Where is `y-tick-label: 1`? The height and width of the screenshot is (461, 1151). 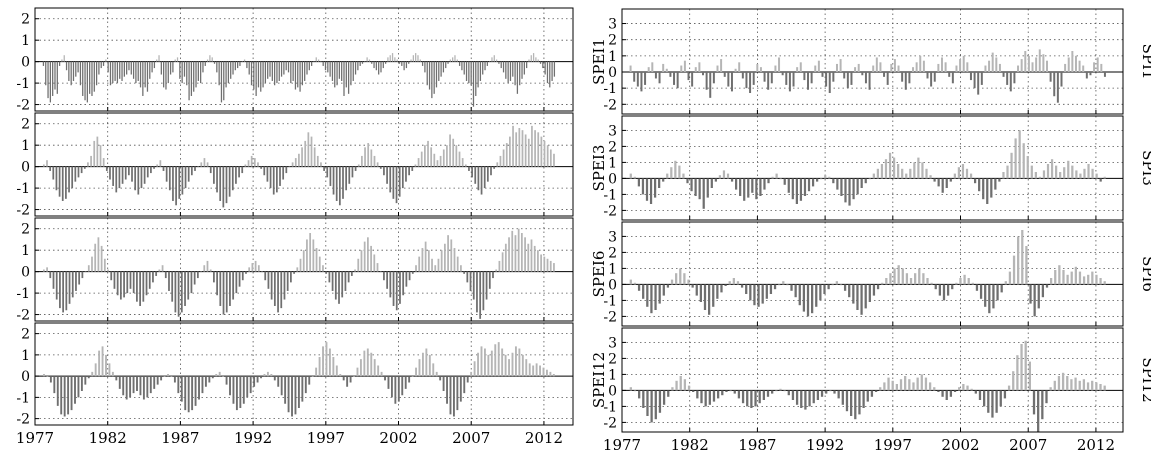
y-tick-label: 1 is located at coordinates (25, 356).